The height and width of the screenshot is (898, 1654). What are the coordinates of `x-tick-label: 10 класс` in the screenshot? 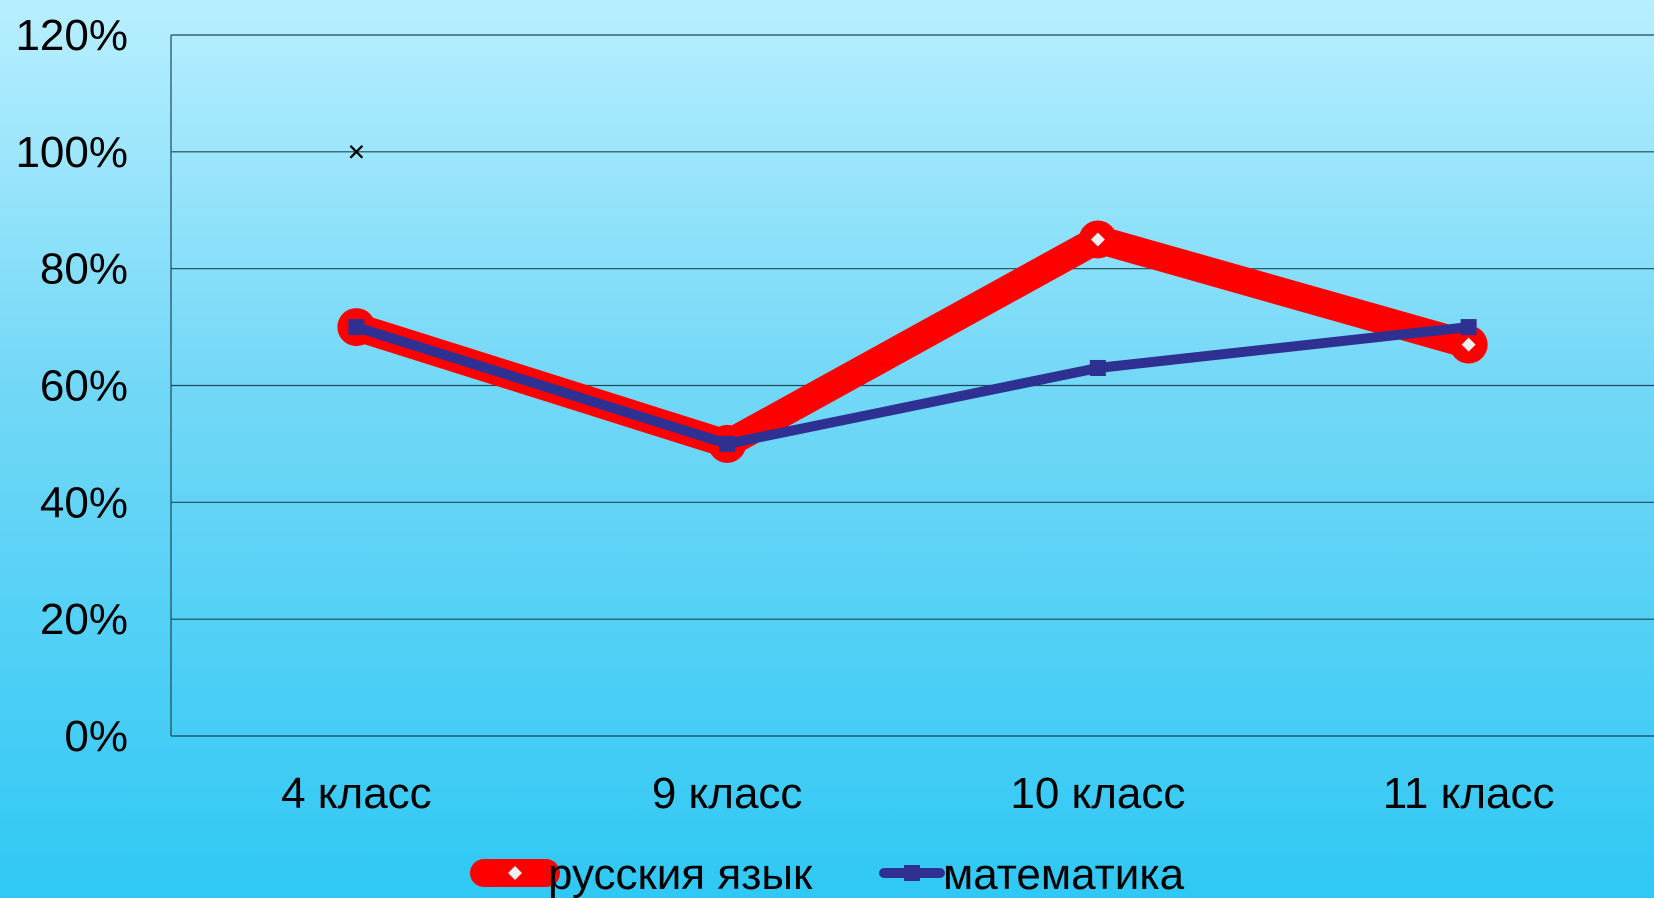 It's located at (1097, 793).